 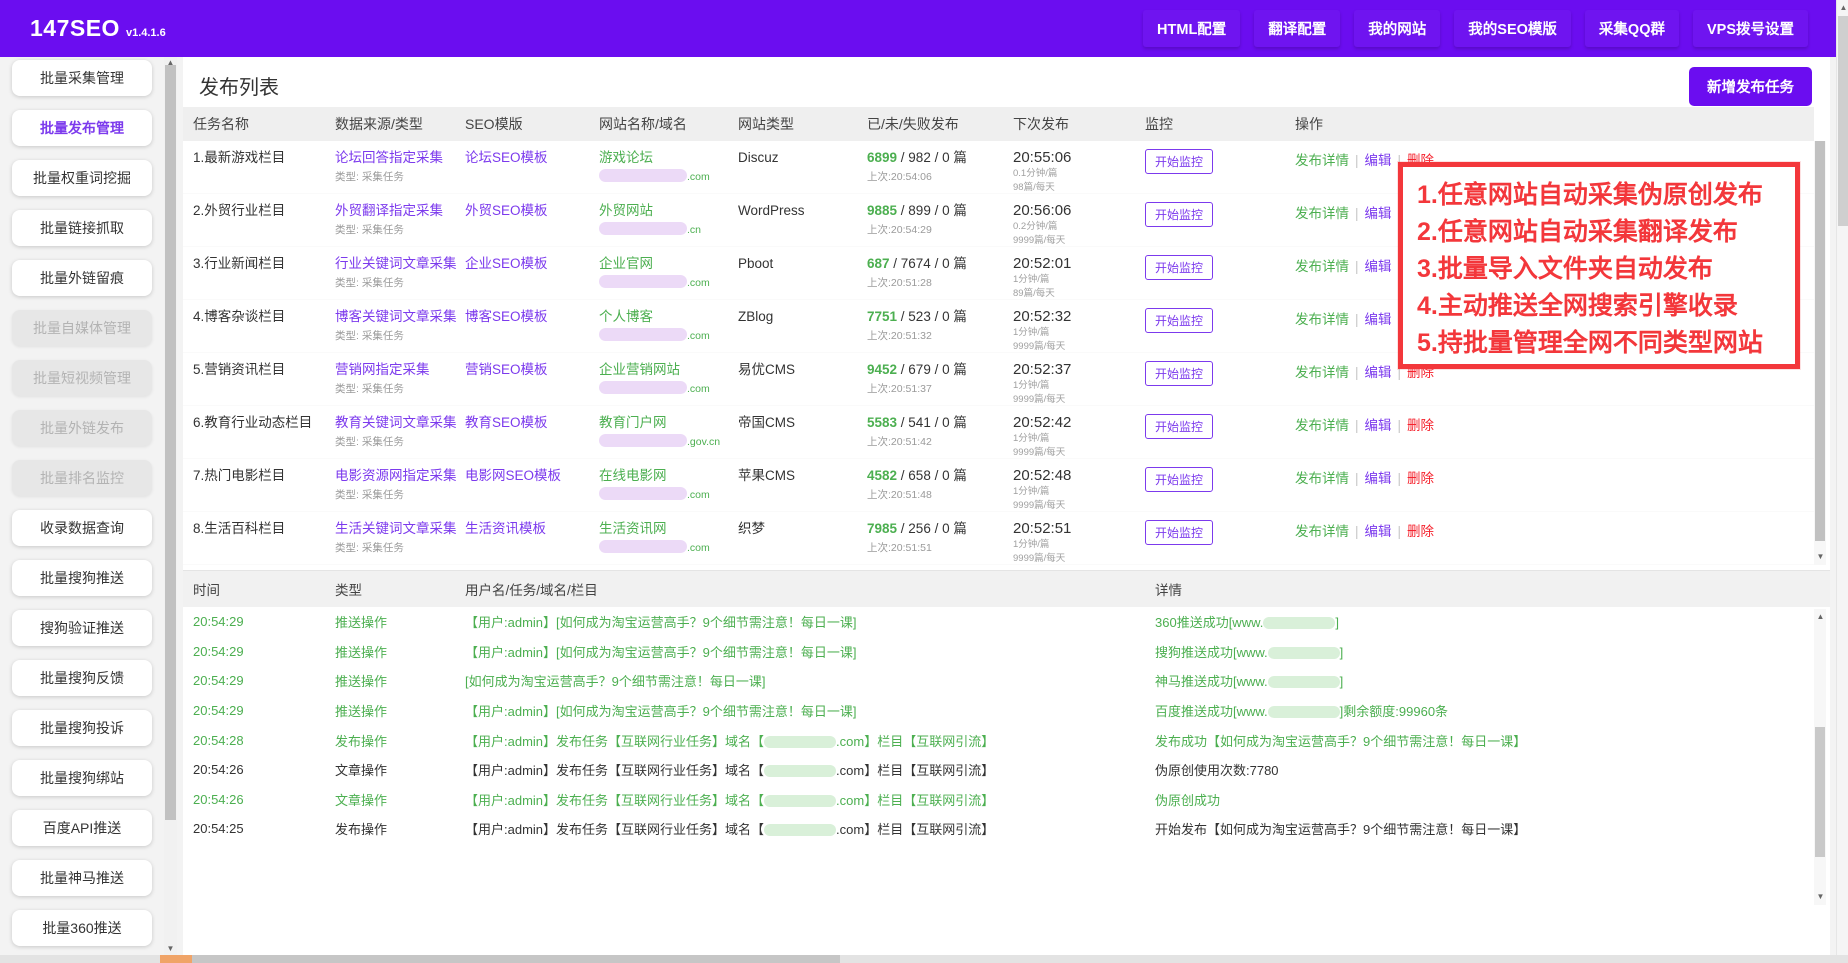 I want to click on task-column-header: 网站类型, so click(x=766, y=124).